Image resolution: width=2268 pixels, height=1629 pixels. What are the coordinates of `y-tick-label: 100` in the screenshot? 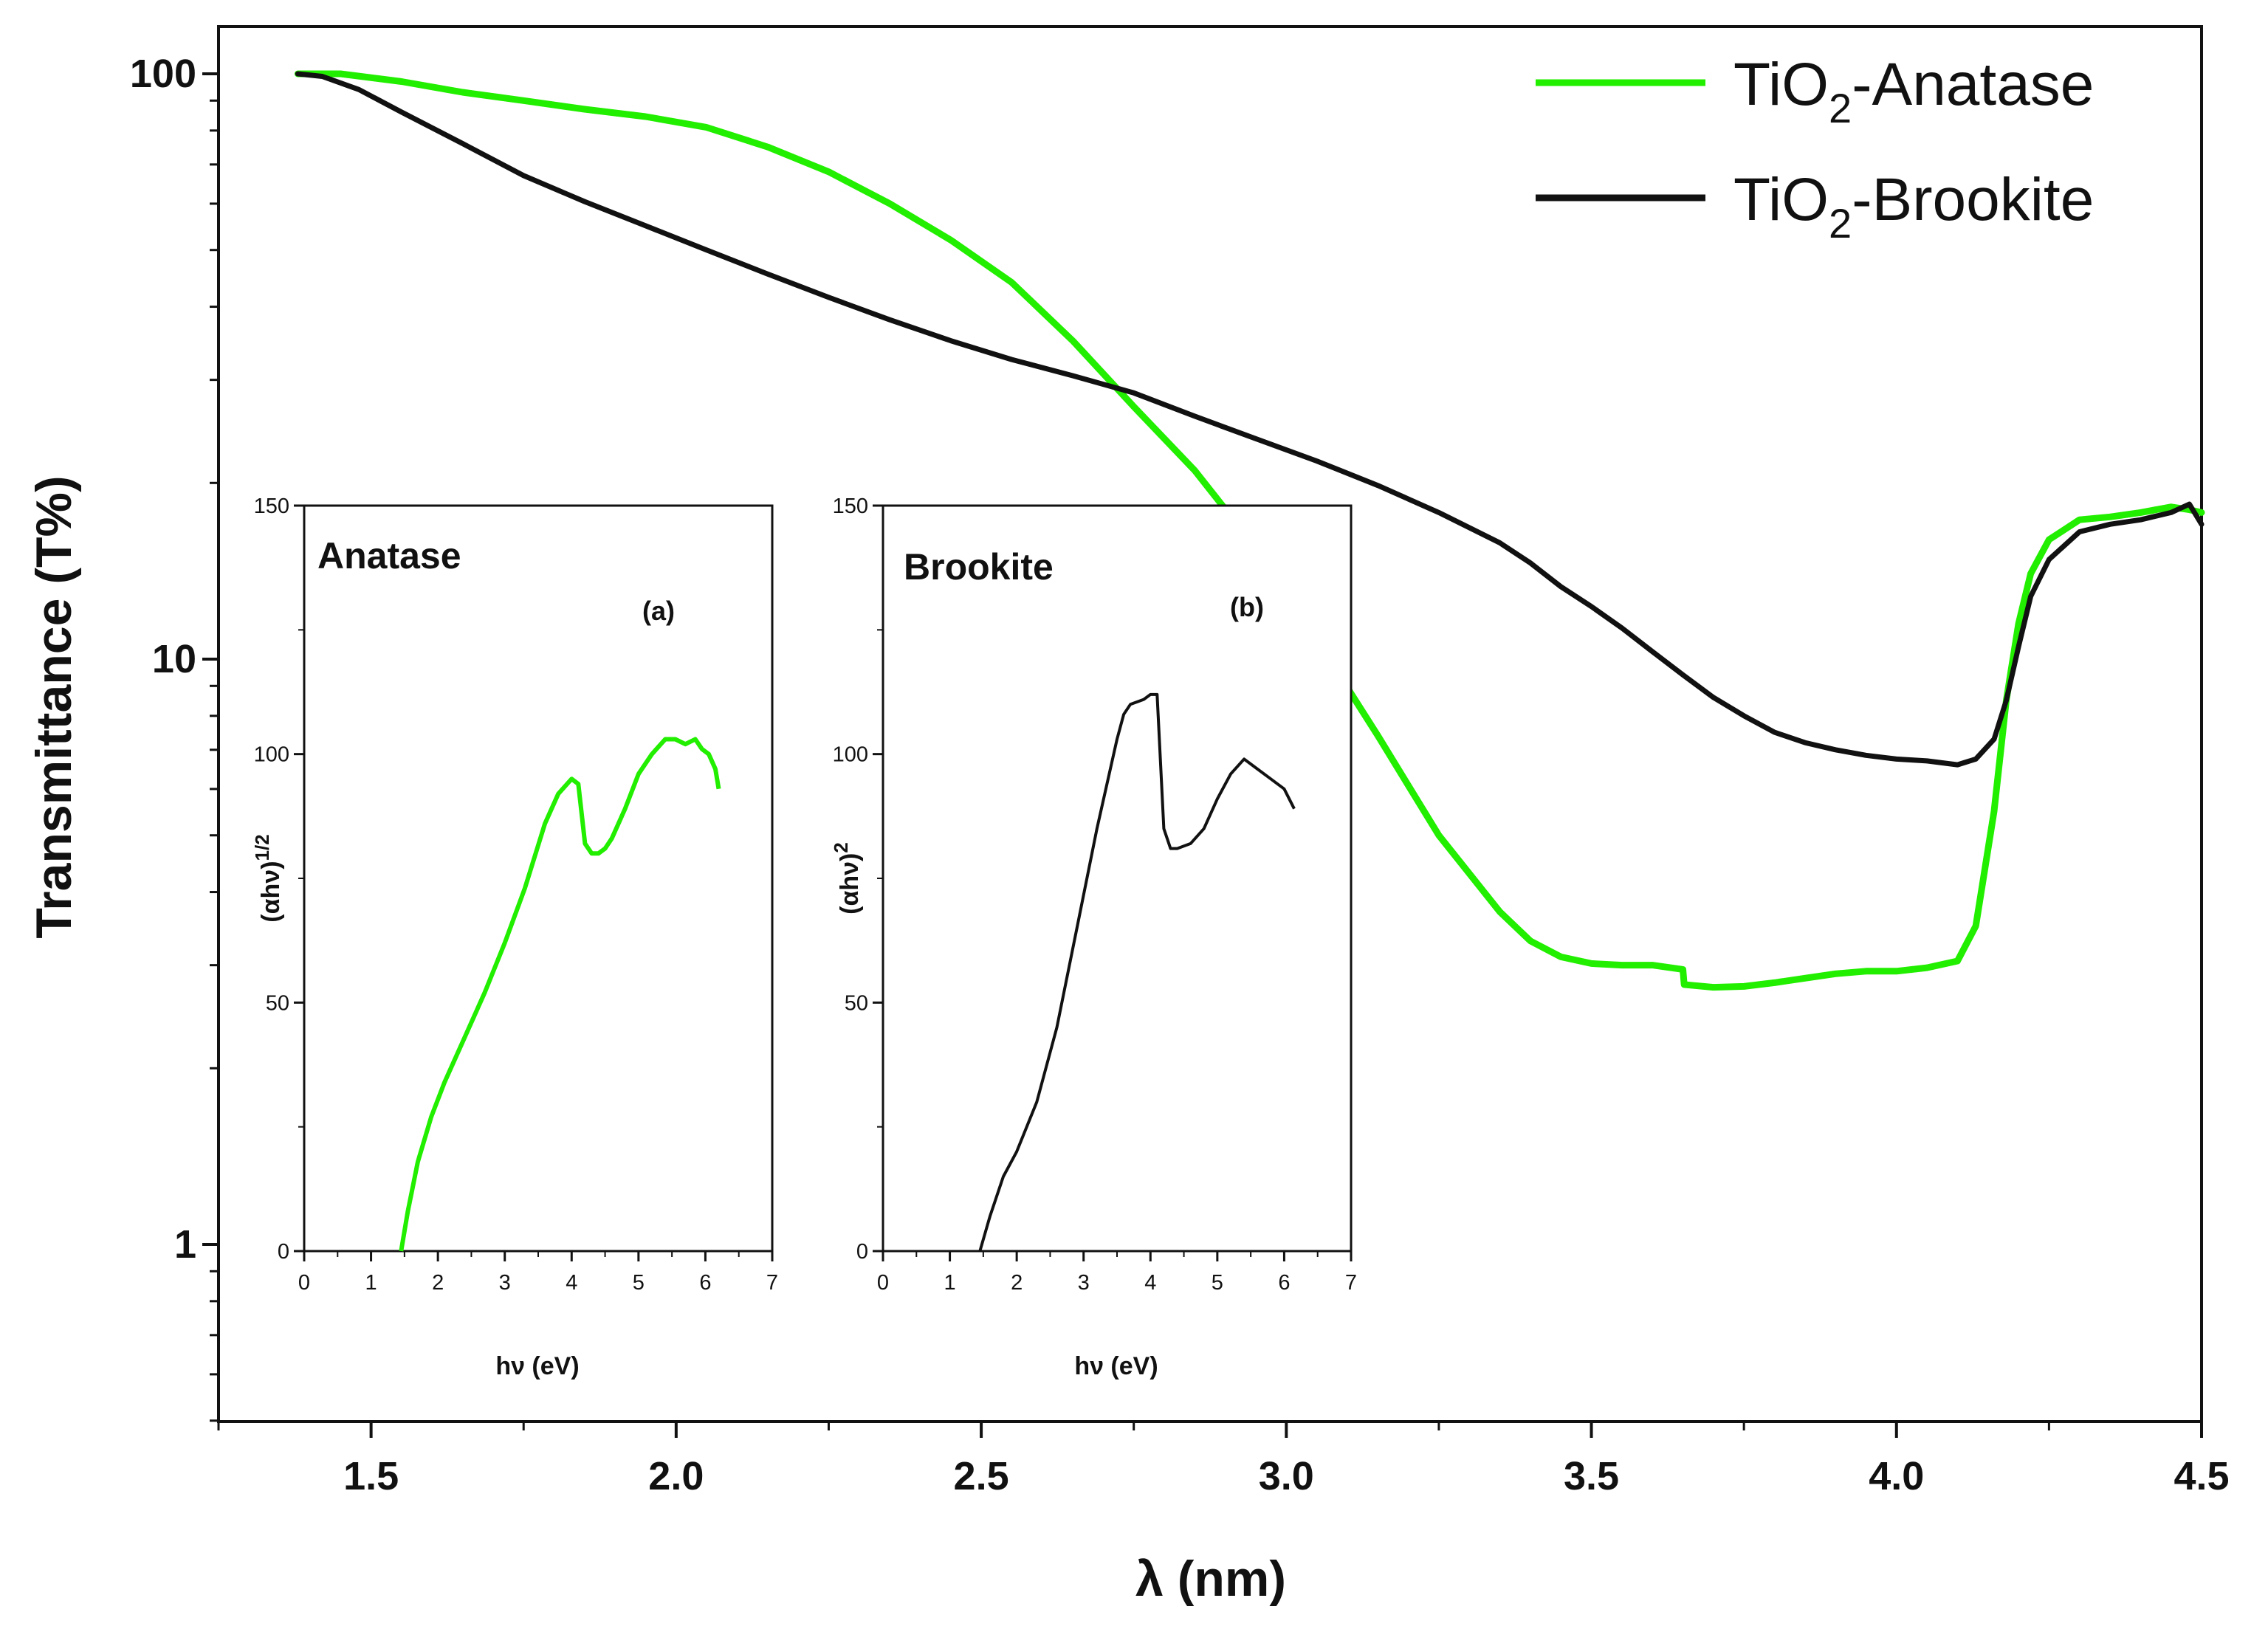 It's located at (163, 74).